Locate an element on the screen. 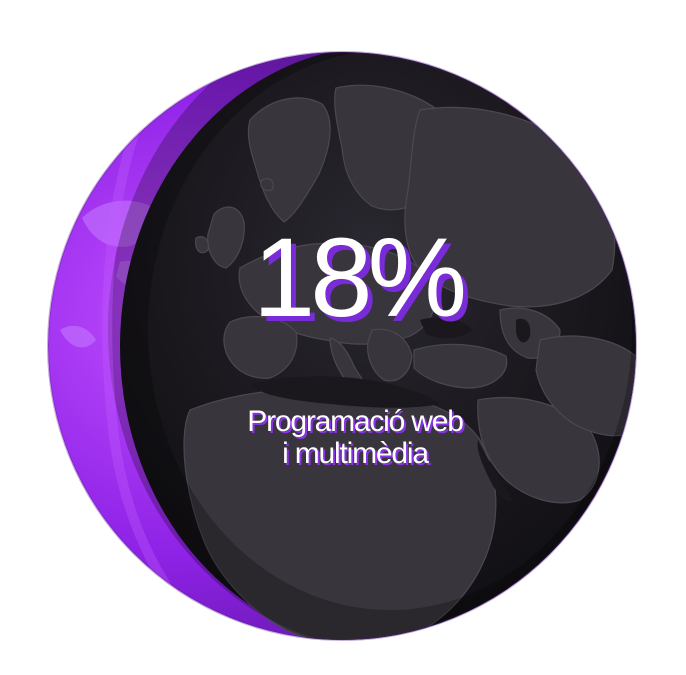  stat-percentage: 18% is located at coordinates (359, 277).